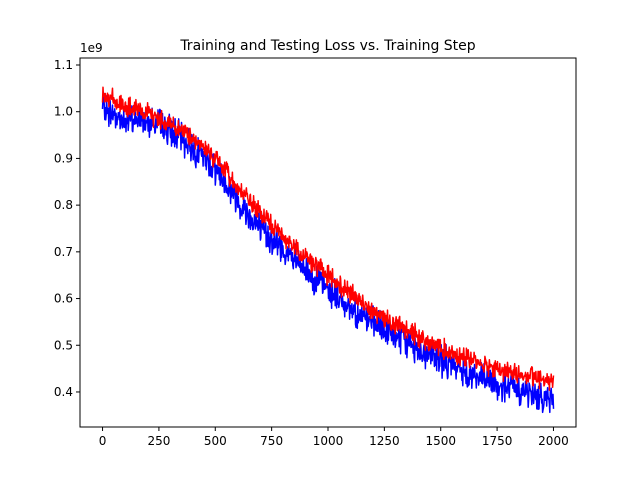  Describe the element at coordinates (63, 392) in the screenshot. I see `y-tick-label: 0.4` at that location.